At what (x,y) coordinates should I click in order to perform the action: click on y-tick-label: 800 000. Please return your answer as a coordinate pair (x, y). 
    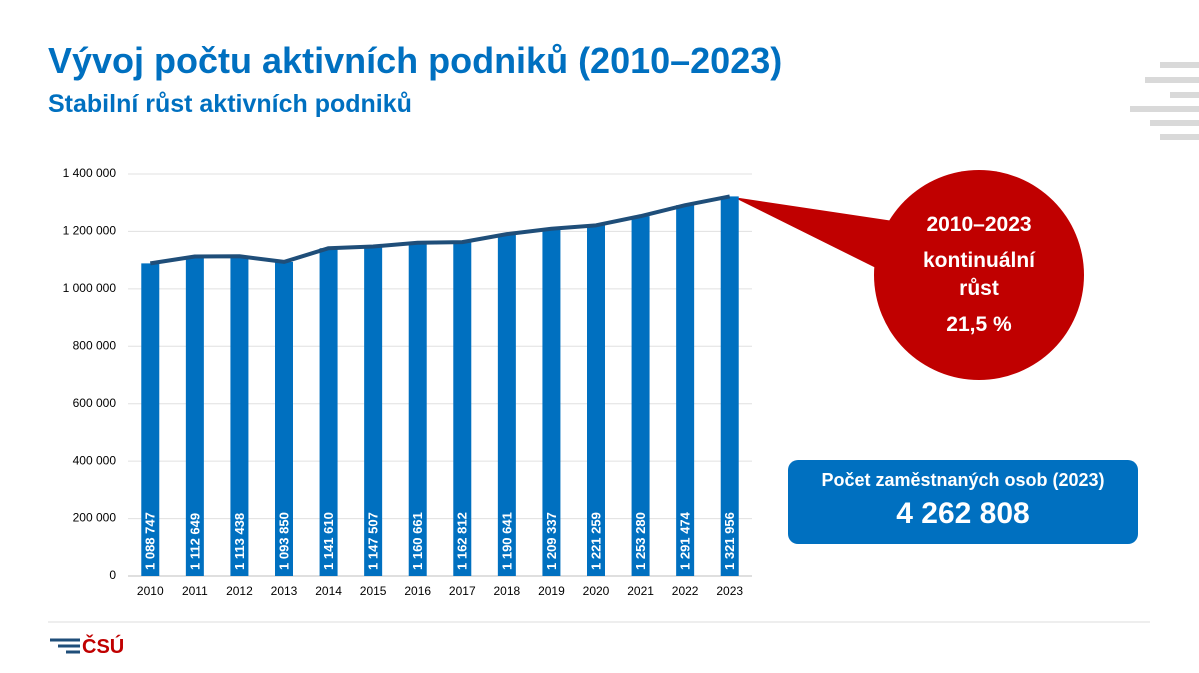
    Looking at the image, I should click on (95, 345).